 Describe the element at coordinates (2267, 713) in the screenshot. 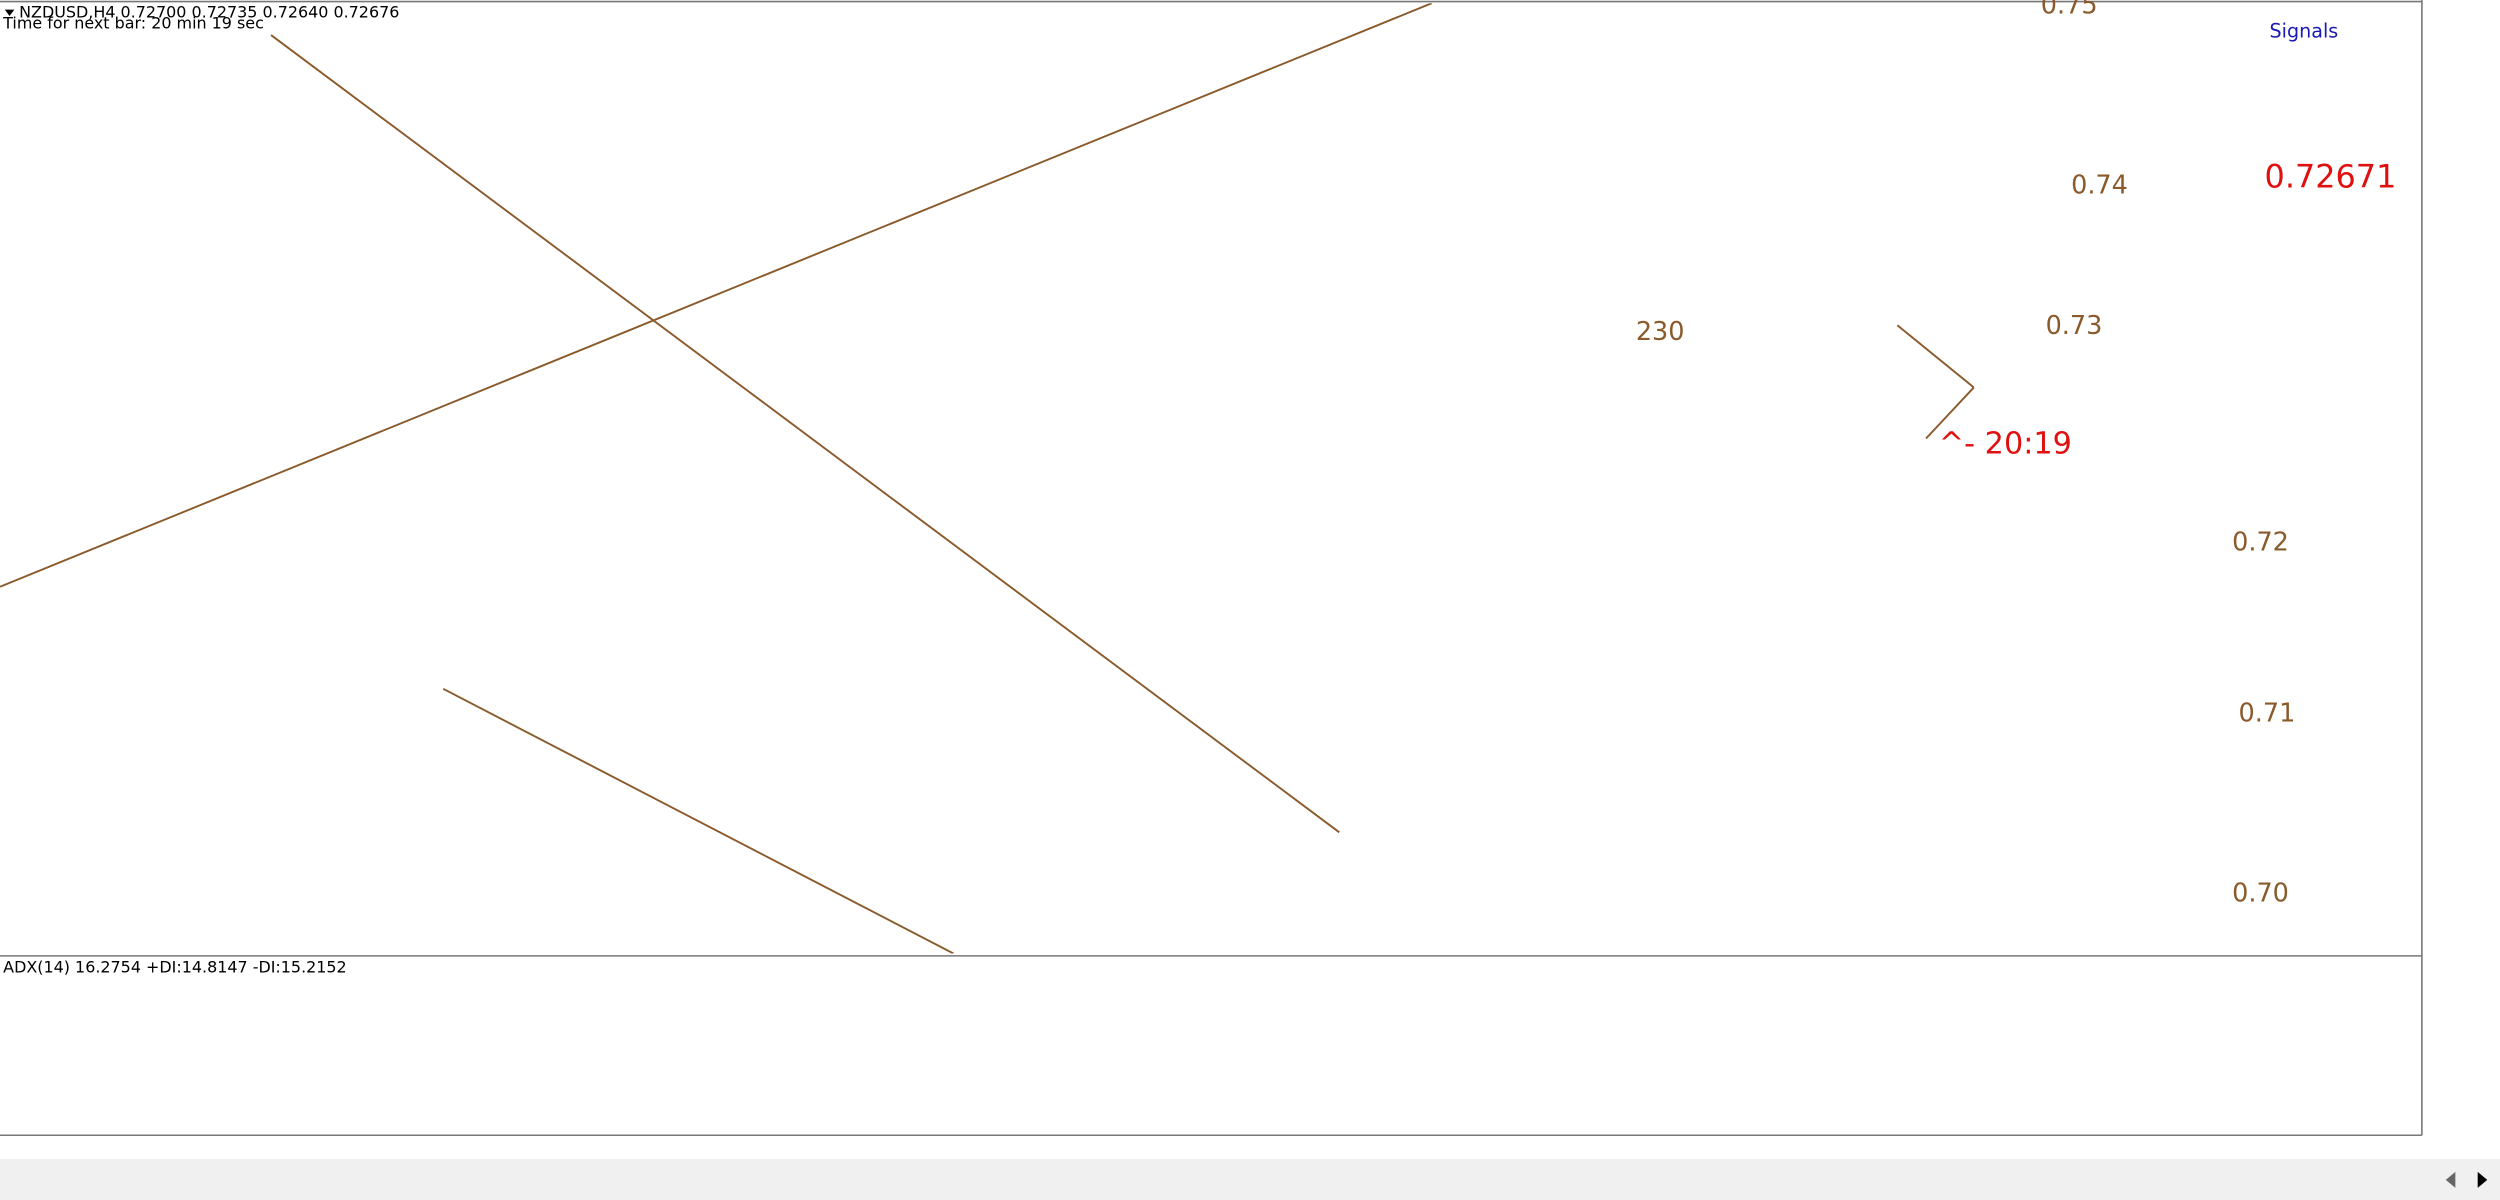

I see `level-annotation: 0.71` at that location.